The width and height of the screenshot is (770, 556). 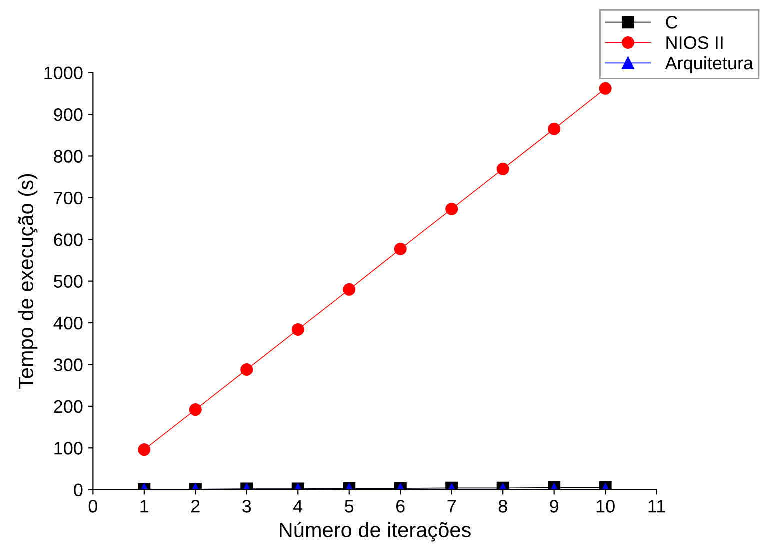 I want to click on x-tick-label: 9, so click(x=554, y=506).